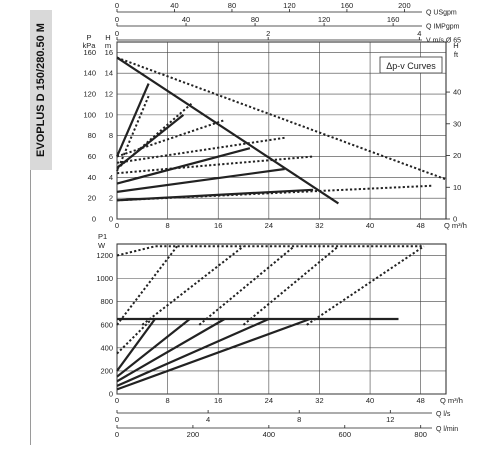  What do you see at coordinates (89, 52) in the screenshot?
I see `head-kpa-tick-label: 160` at bounding box center [89, 52].